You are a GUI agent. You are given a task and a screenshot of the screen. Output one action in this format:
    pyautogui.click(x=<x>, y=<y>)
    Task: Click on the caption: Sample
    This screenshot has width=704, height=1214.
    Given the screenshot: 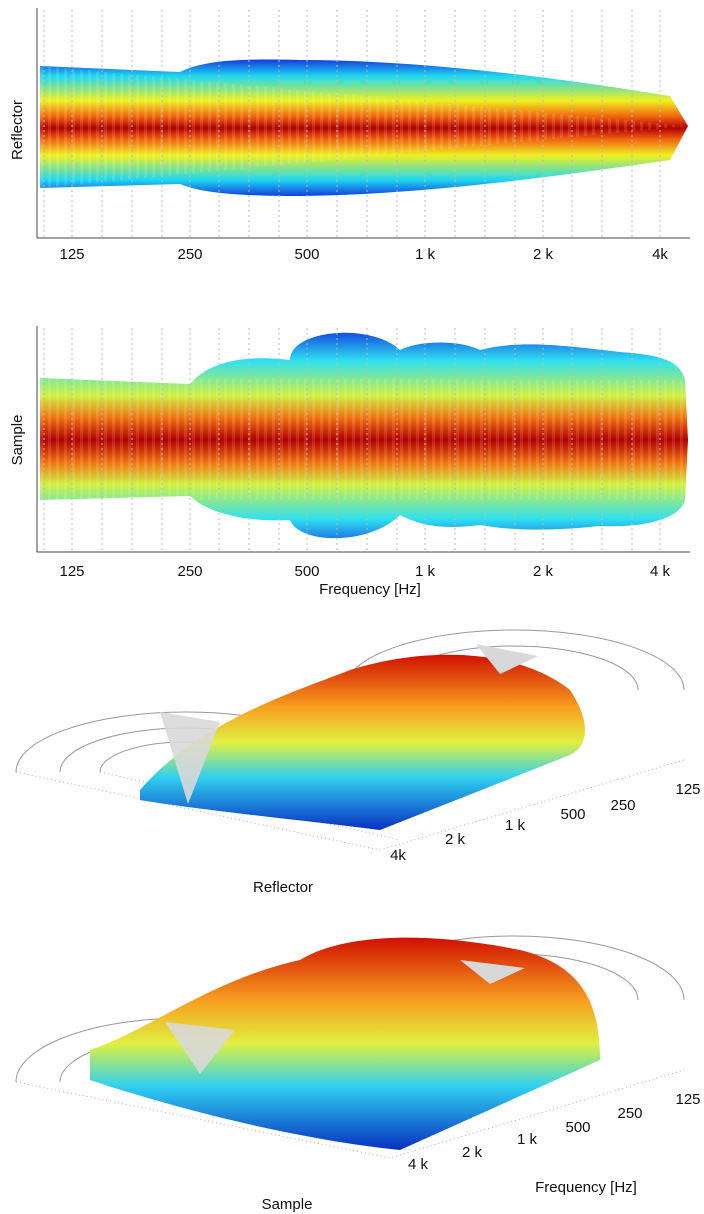 What is the action you would take?
    pyautogui.click(x=287, y=1204)
    